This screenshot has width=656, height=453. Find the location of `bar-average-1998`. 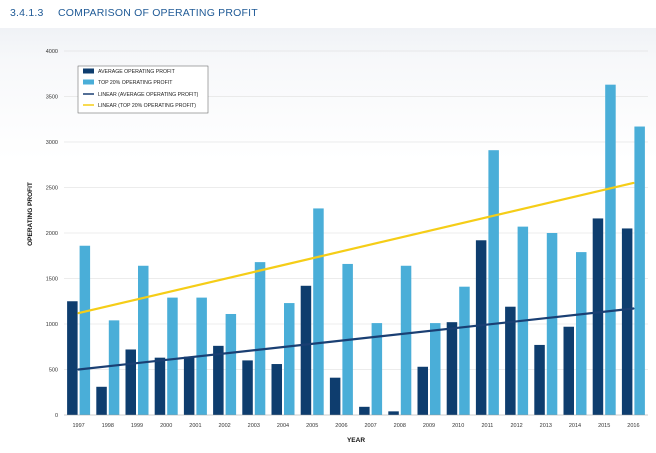

bar-average-1998 is located at coordinates (101, 400).